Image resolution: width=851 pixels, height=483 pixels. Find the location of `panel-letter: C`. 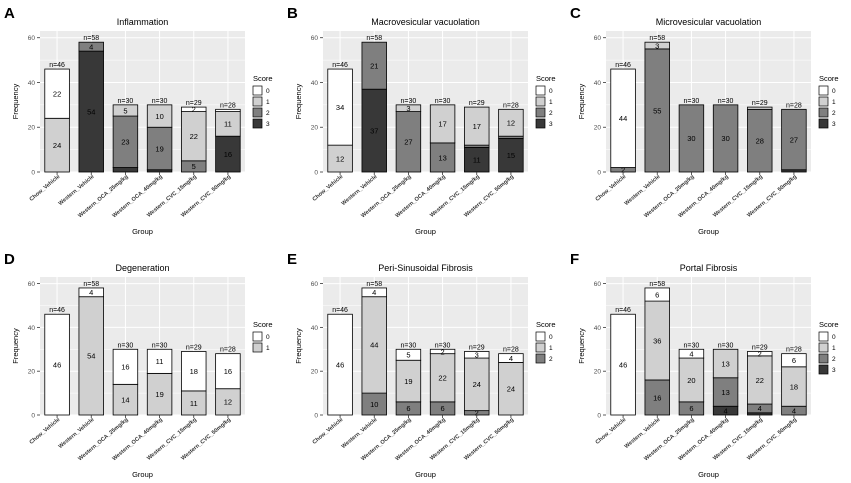

panel-letter: C is located at coordinates (575, 13).